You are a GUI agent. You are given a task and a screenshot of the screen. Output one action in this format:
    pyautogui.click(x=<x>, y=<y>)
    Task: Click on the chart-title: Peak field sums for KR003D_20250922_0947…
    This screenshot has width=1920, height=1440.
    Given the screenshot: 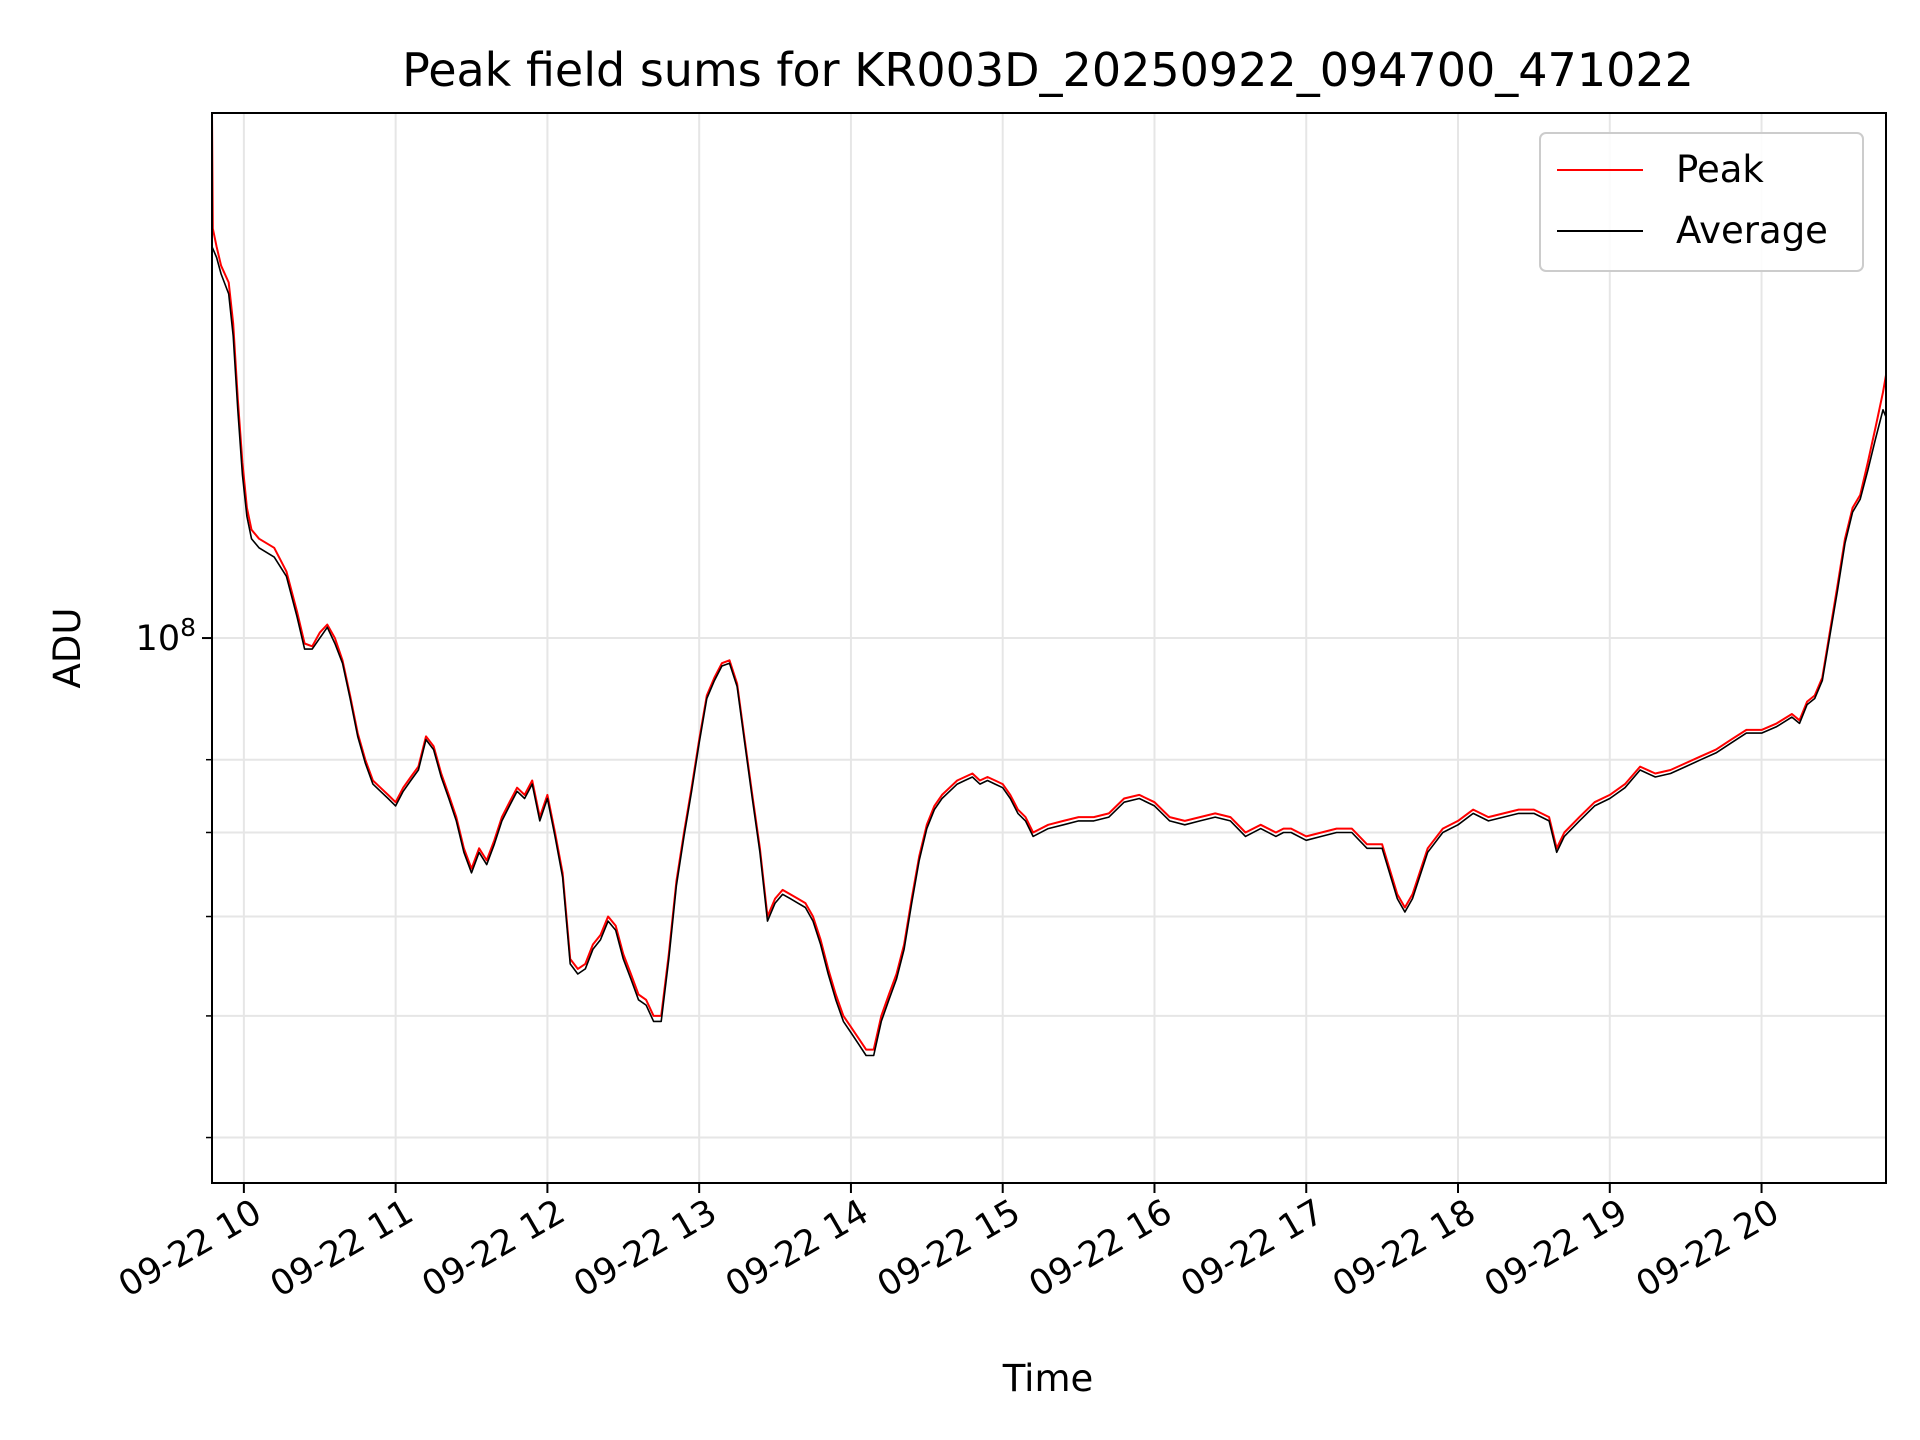 What is the action you would take?
    pyautogui.click(x=1048, y=70)
    